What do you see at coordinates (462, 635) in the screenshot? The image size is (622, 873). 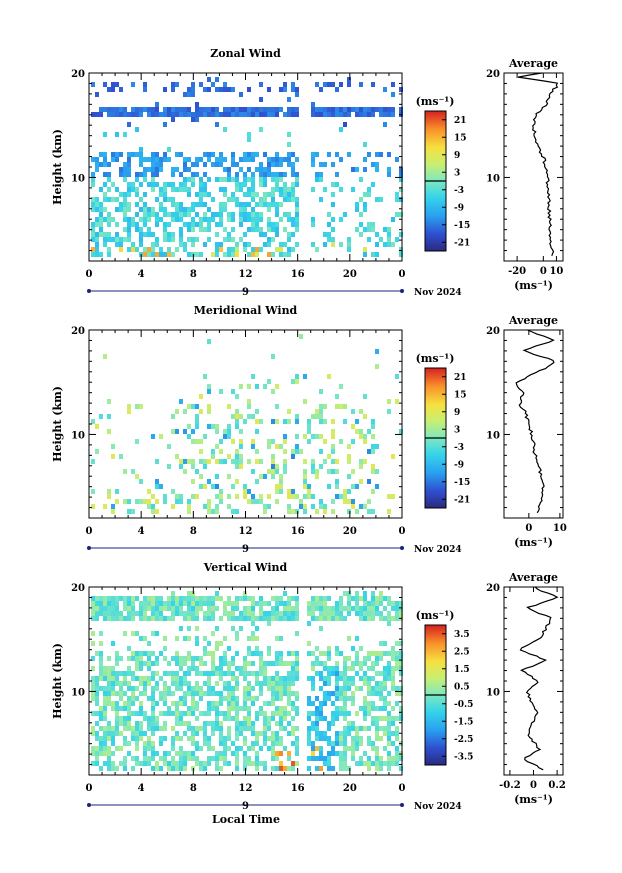 I see `colorbar-tick-label: 3.5` at bounding box center [462, 635].